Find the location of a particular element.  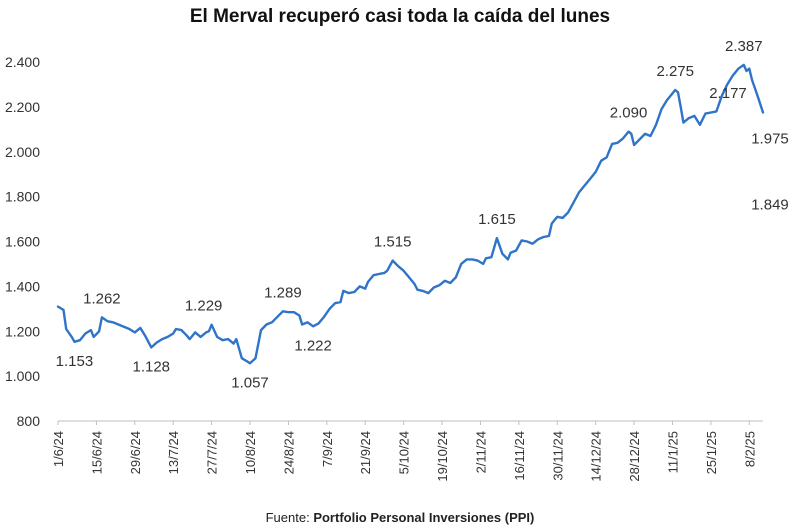

x-tick-label: 15/6/24 is located at coordinates (96, 452).